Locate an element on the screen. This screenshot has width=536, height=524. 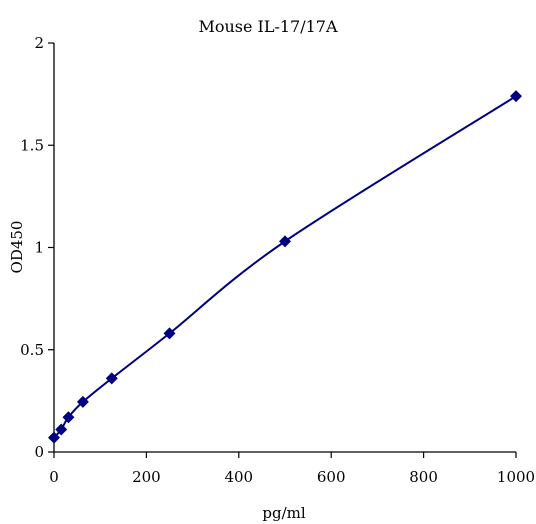
x-tick-label: 1000 is located at coordinates (516, 477).